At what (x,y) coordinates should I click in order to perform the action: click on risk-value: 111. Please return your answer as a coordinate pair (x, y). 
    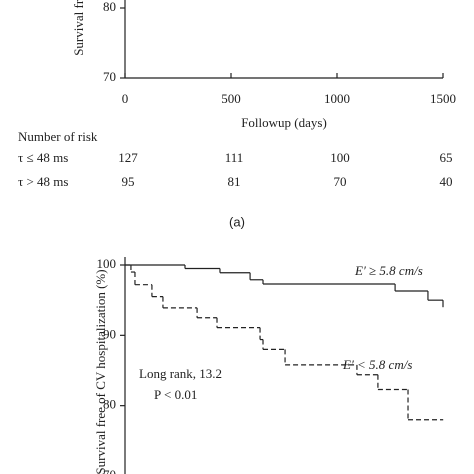
    Looking at the image, I should click on (234, 157).